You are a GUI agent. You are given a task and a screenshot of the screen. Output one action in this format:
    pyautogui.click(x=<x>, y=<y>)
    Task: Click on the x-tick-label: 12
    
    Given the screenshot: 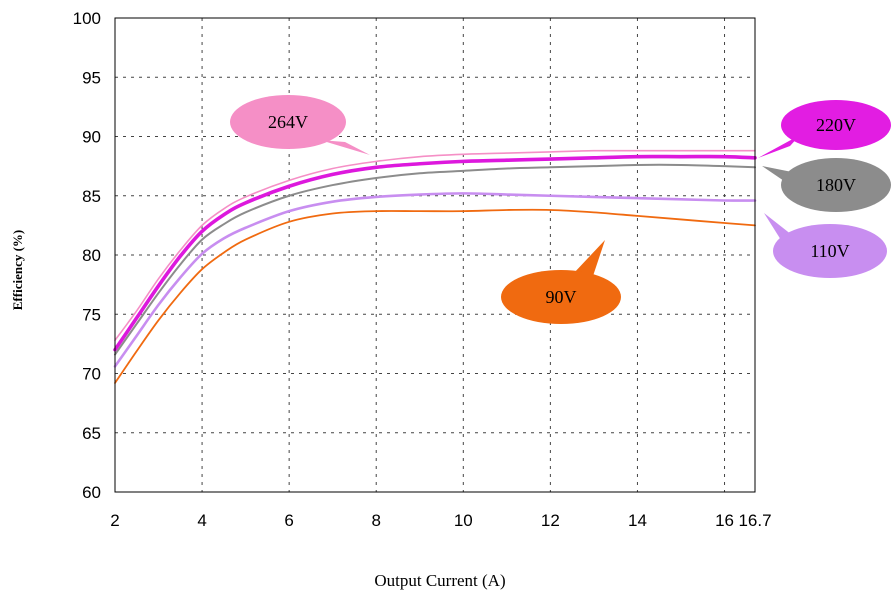 What is the action you would take?
    pyautogui.click(x=550, y=520)
    